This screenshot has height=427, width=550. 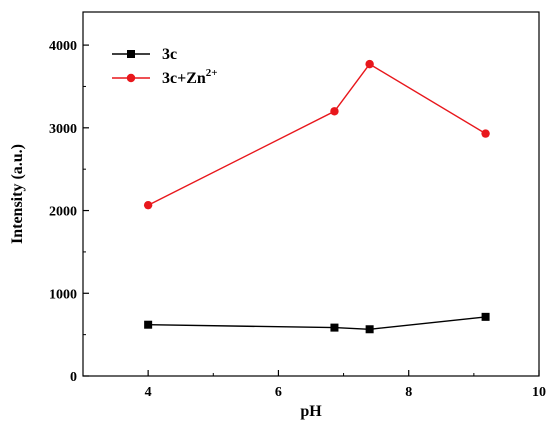 I want to click on x-tick-label: 6, so click(x=278, y=392).